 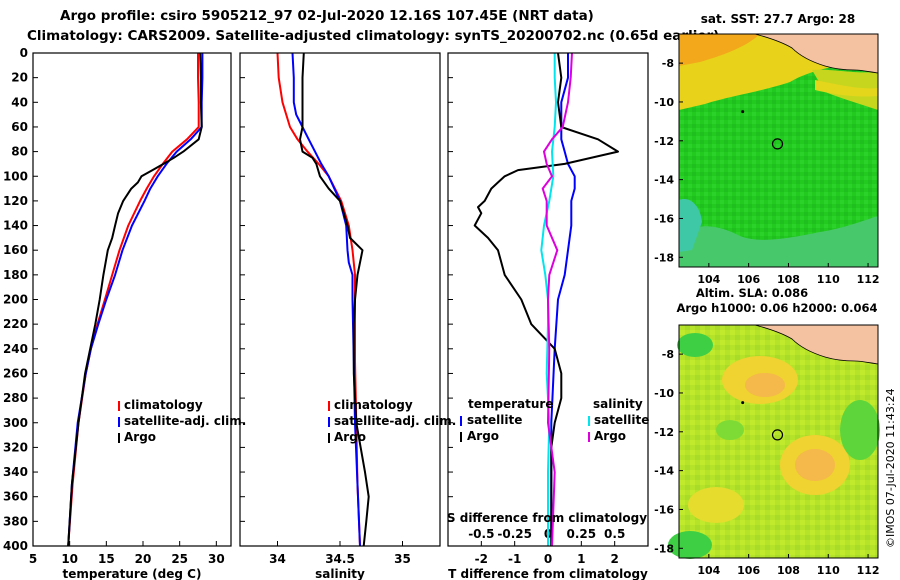 I want to click on sst-map-frame, so click(x=778, y=150).